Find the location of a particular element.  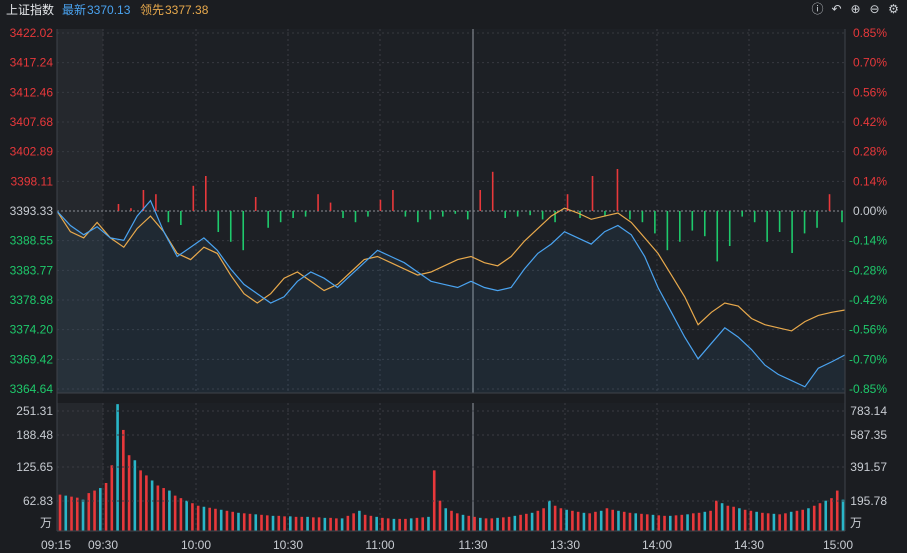

y-tick-left: 3422.02 is located at coordinates (32, 33).